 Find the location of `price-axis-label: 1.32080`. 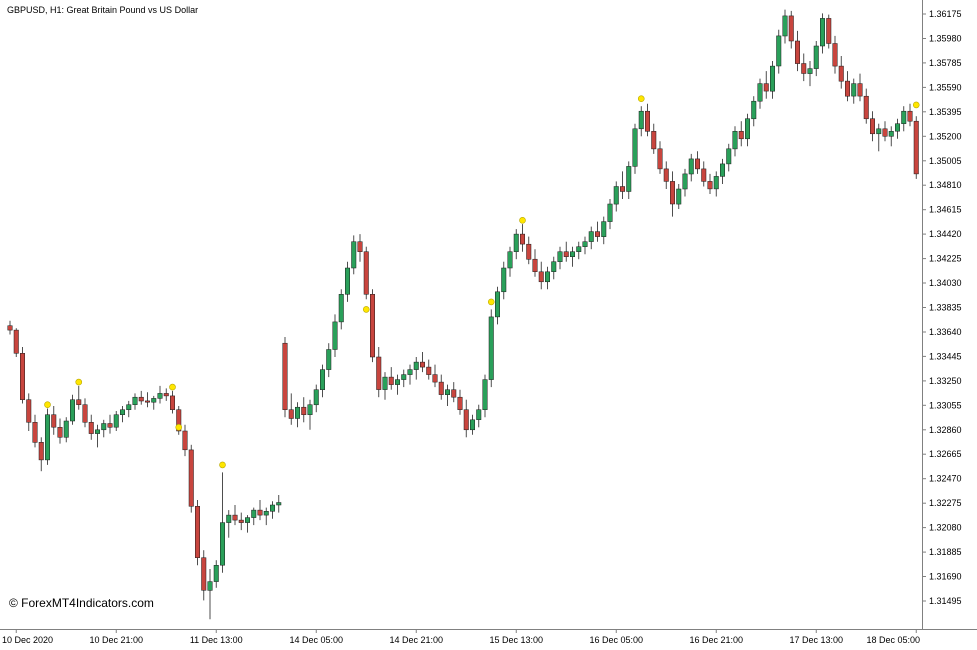

price-axis-label: 1.32080 is located at coordinates (945, 528).